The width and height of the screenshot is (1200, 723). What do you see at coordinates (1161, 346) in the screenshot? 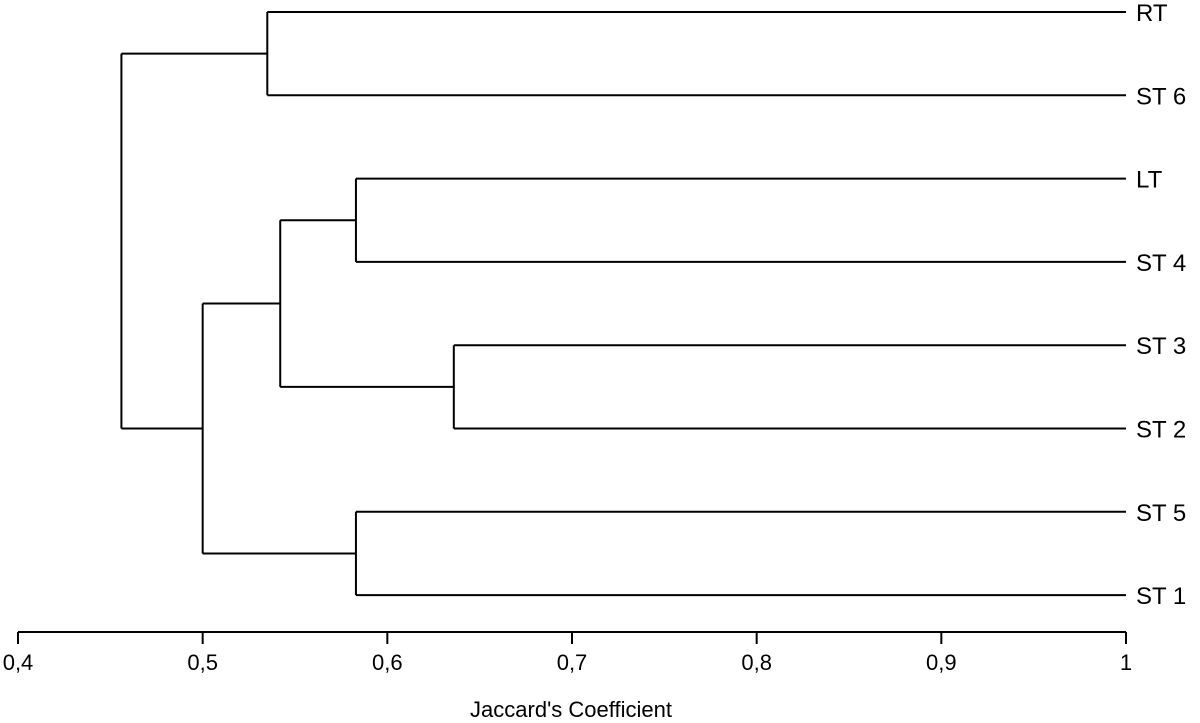
I see `leaf-label-st-3: ST 3` at bounding box center [1161, 346].